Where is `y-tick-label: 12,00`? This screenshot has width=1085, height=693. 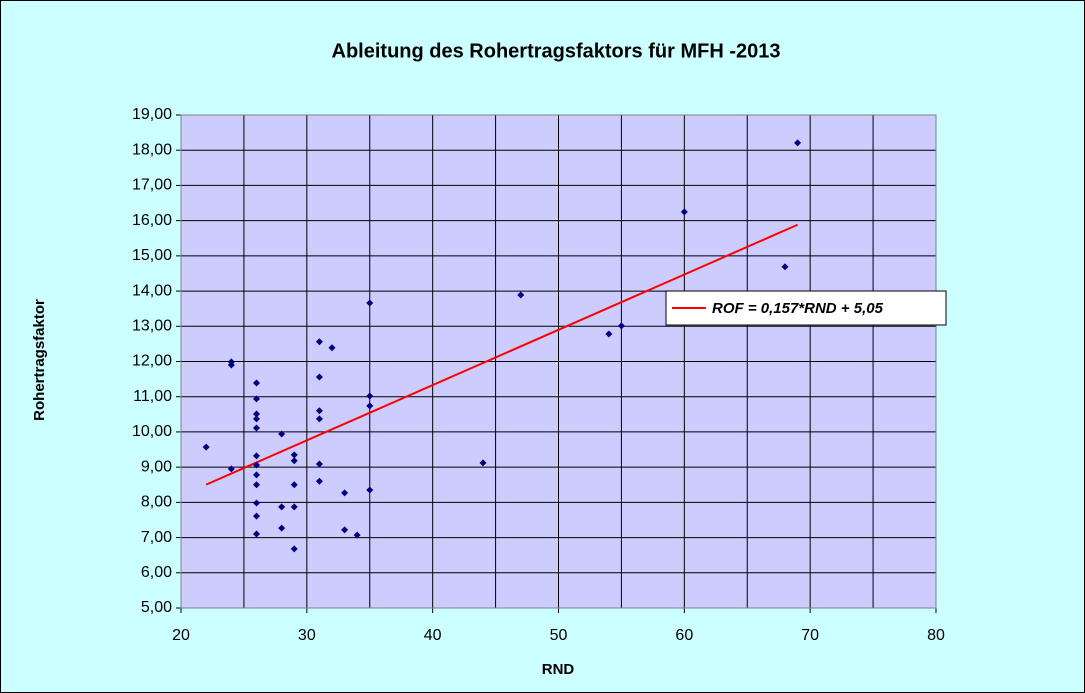 y-tick-label: 12,00 is located at coordinates (152, 361).